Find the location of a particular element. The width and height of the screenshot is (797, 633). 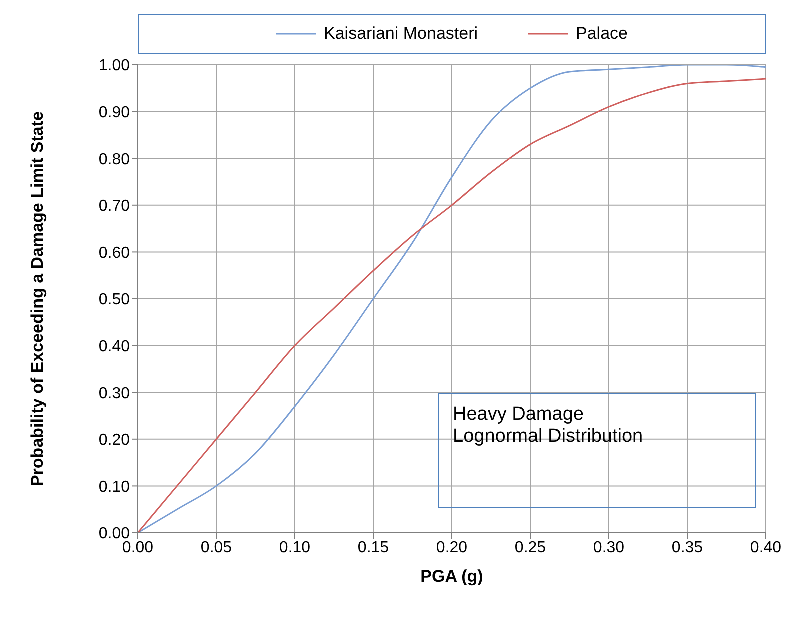

y-tick-label: 1.00 is located at coordinates (114, 66).